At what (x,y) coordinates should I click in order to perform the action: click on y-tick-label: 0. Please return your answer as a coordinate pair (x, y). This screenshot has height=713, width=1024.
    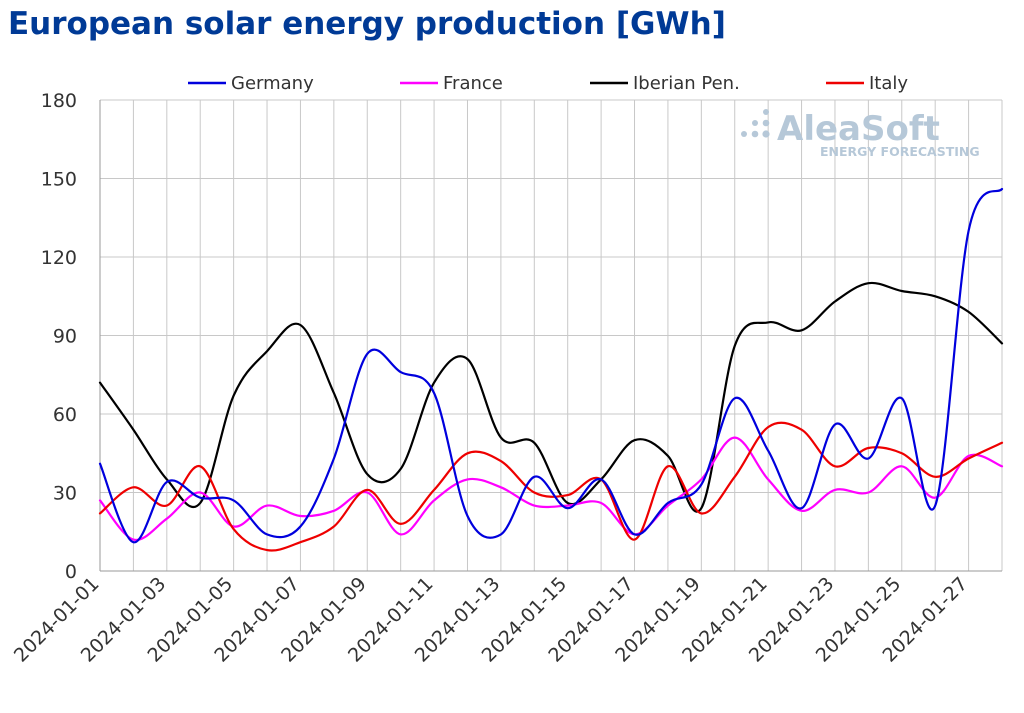
    Looking at the image, I should click on (71, 572).